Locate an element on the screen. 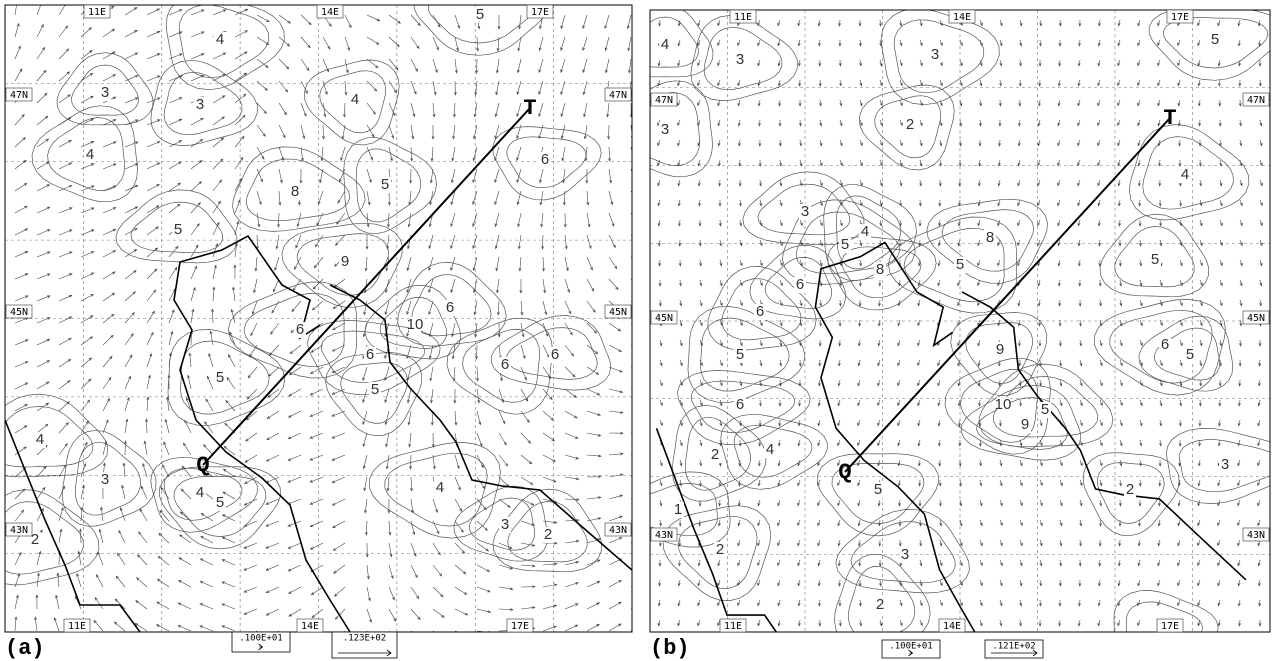 Image resolution: width=1276 pixels, height=661 pixels. ref-label: .121E+02 is located at coordinates (1013, 647).